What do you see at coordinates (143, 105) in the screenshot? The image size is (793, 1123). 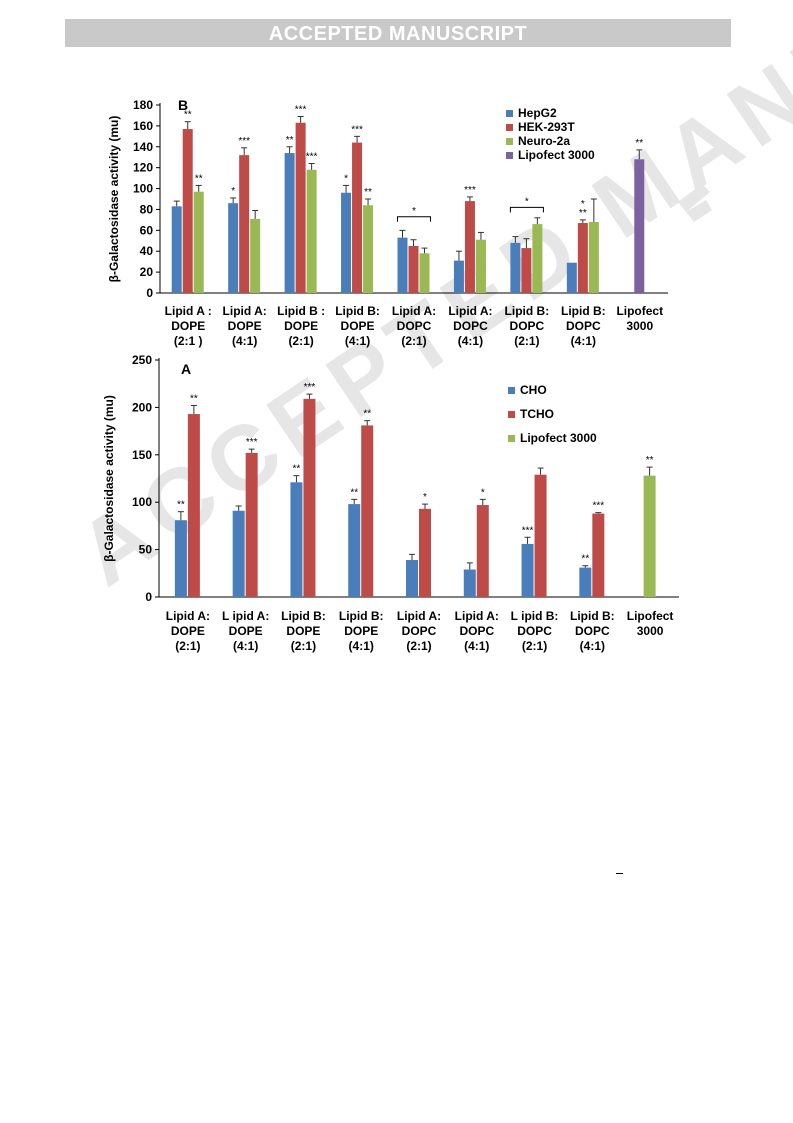 I see `y-tick-label: 180` at bounding box center [143, 105].